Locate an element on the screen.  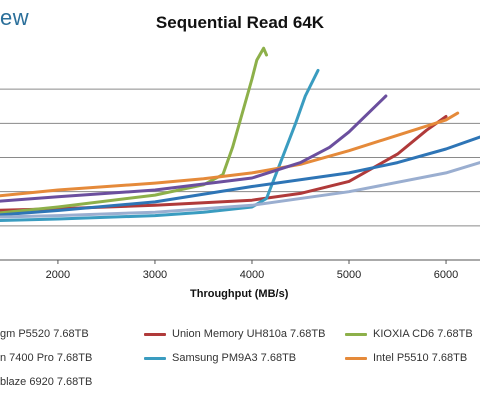
legend-item-intel: Intel P5510 7.68TB is located at coordinates (406, 358).